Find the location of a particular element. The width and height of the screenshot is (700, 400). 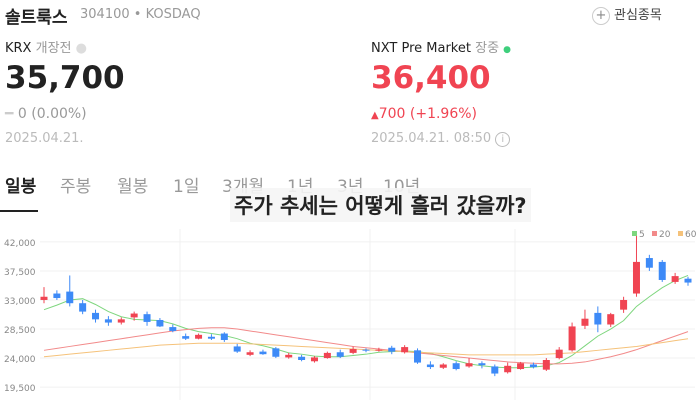

krx-price: 35,700 is located at coordinates (65, 78).